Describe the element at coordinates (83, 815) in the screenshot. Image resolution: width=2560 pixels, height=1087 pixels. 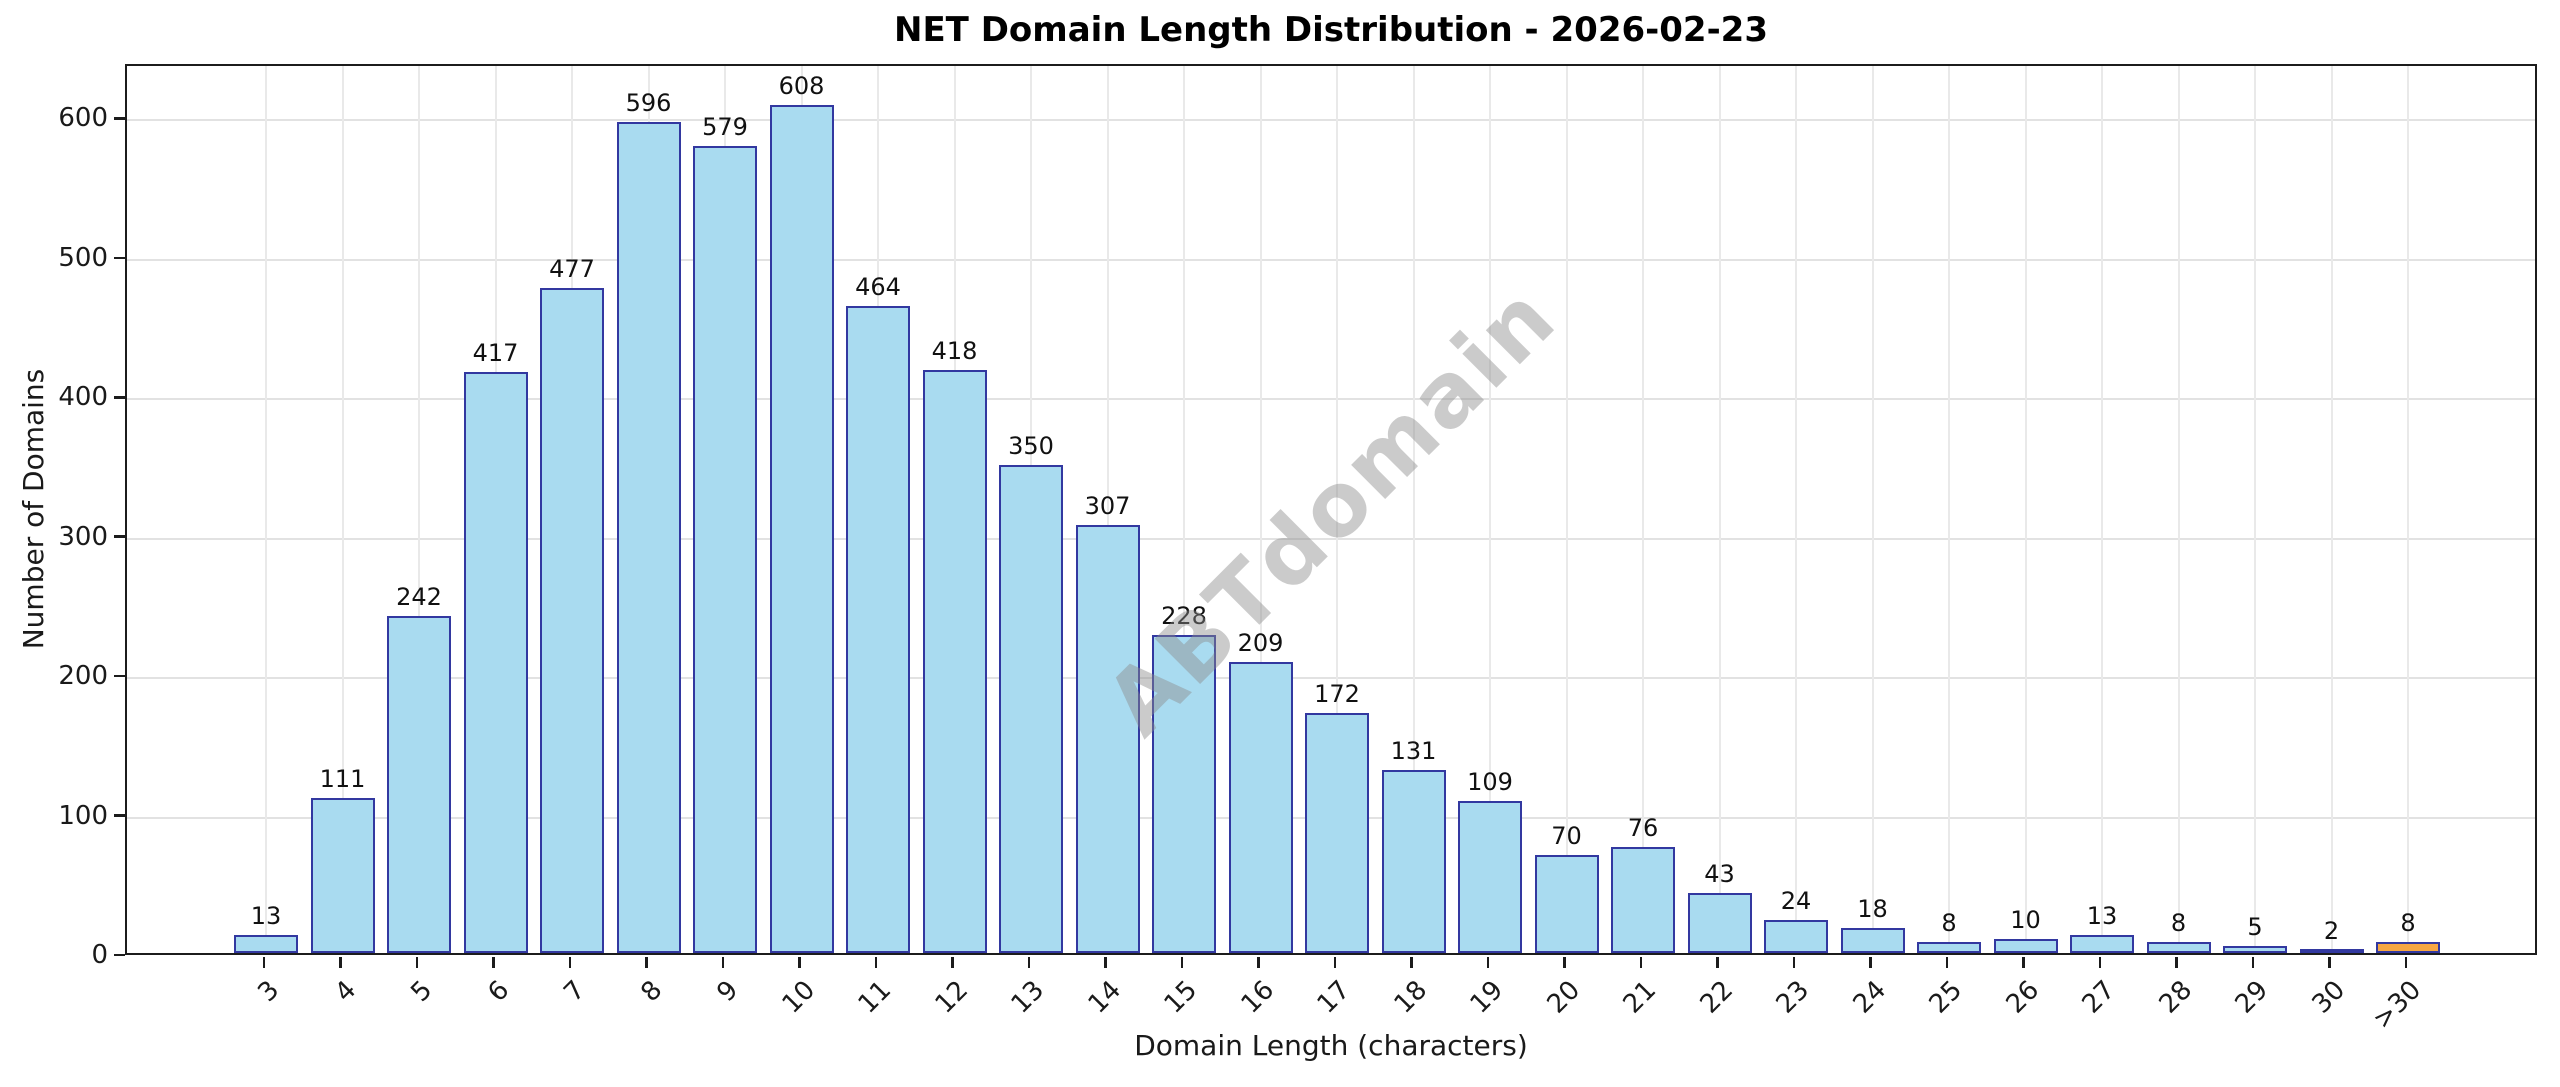
I see `y-tick-label: 100` at that location.